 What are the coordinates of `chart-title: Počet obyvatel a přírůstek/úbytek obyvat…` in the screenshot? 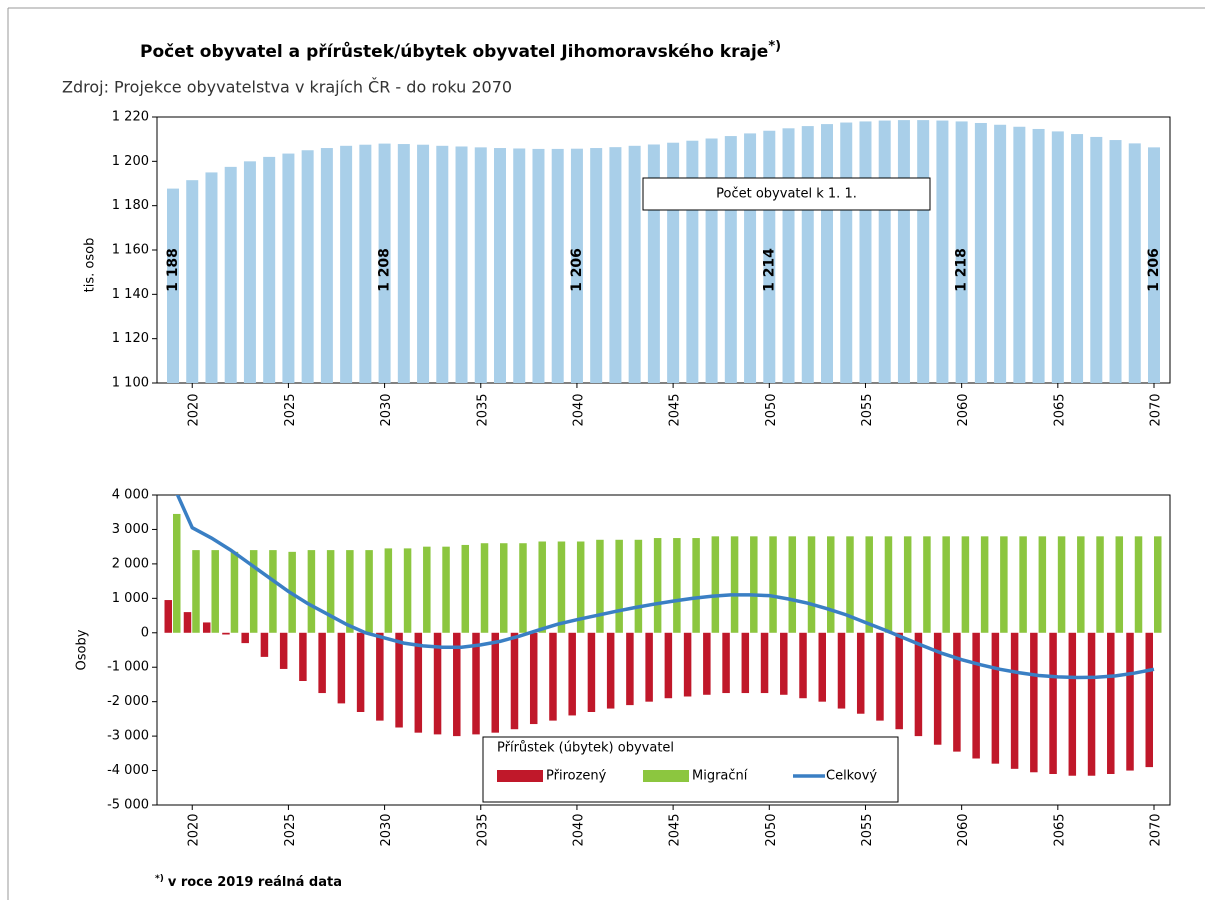 It's located at (460, 51).